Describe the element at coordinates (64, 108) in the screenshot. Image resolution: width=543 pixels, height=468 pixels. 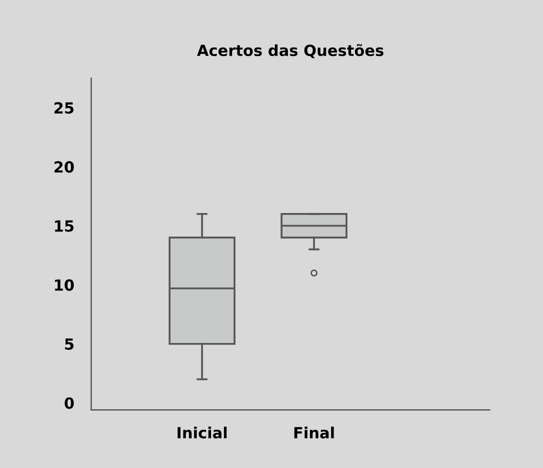
I see `y-tick-label: 25` at that location.